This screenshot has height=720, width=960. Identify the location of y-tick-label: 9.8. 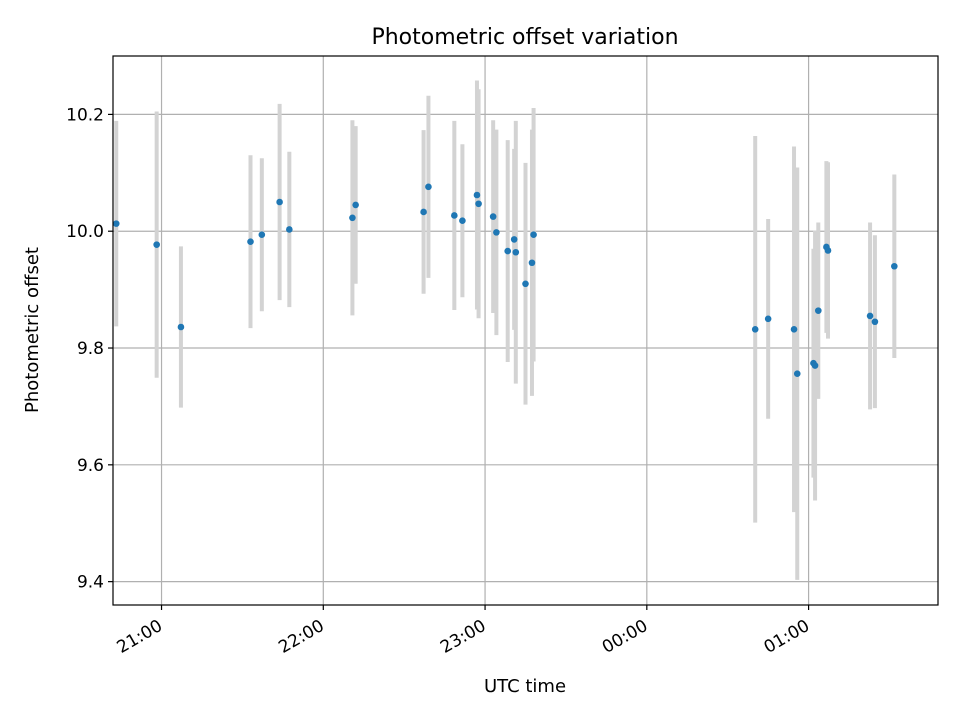
(90, 349).